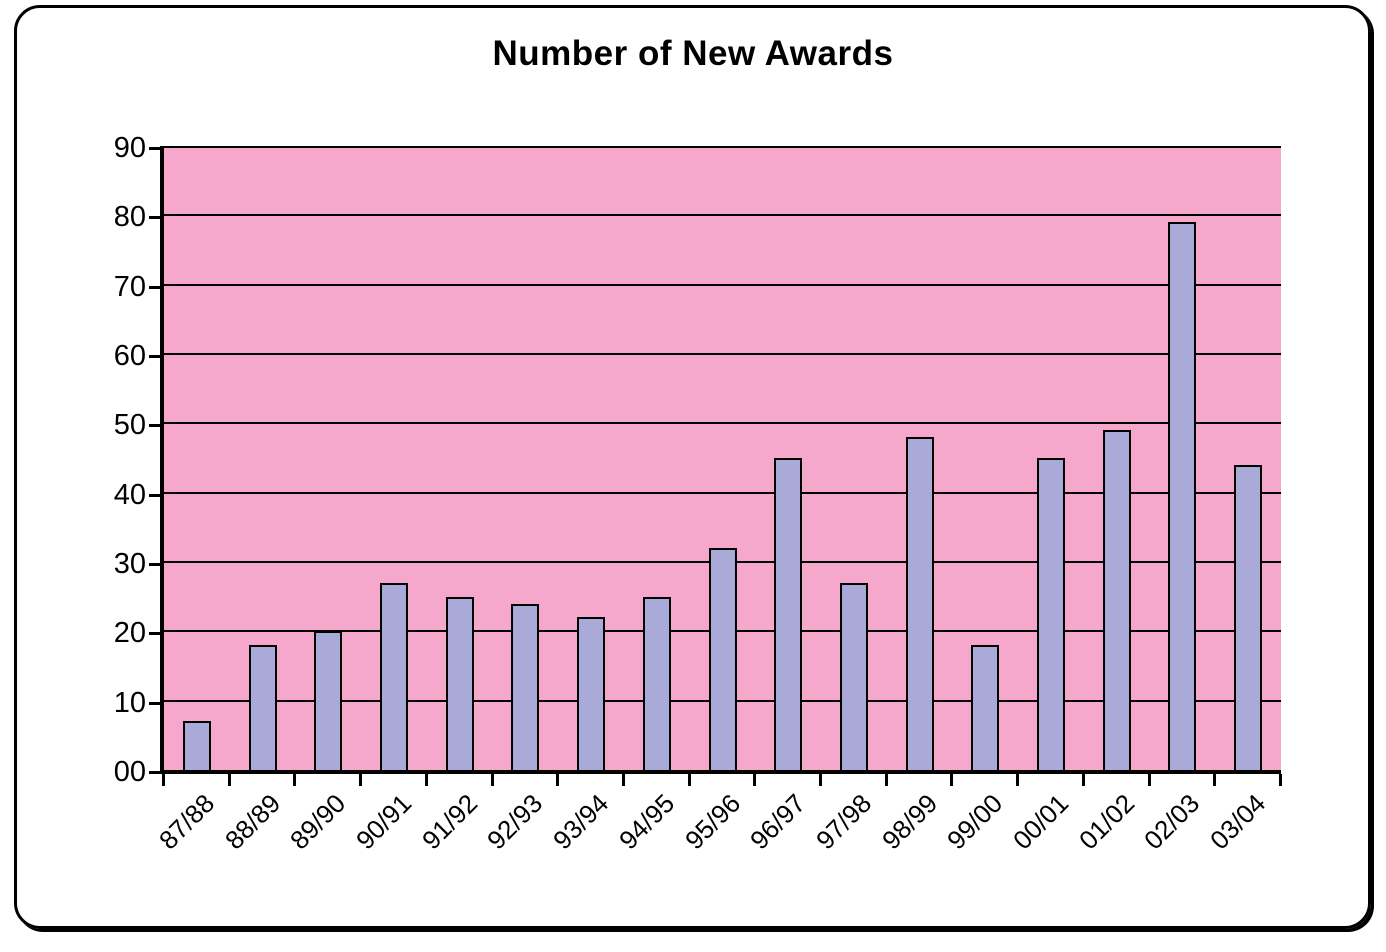 The height and width of the screenshot is (952, 1386). I want to click on y-tick-label-00: 00, so click(129, 772).